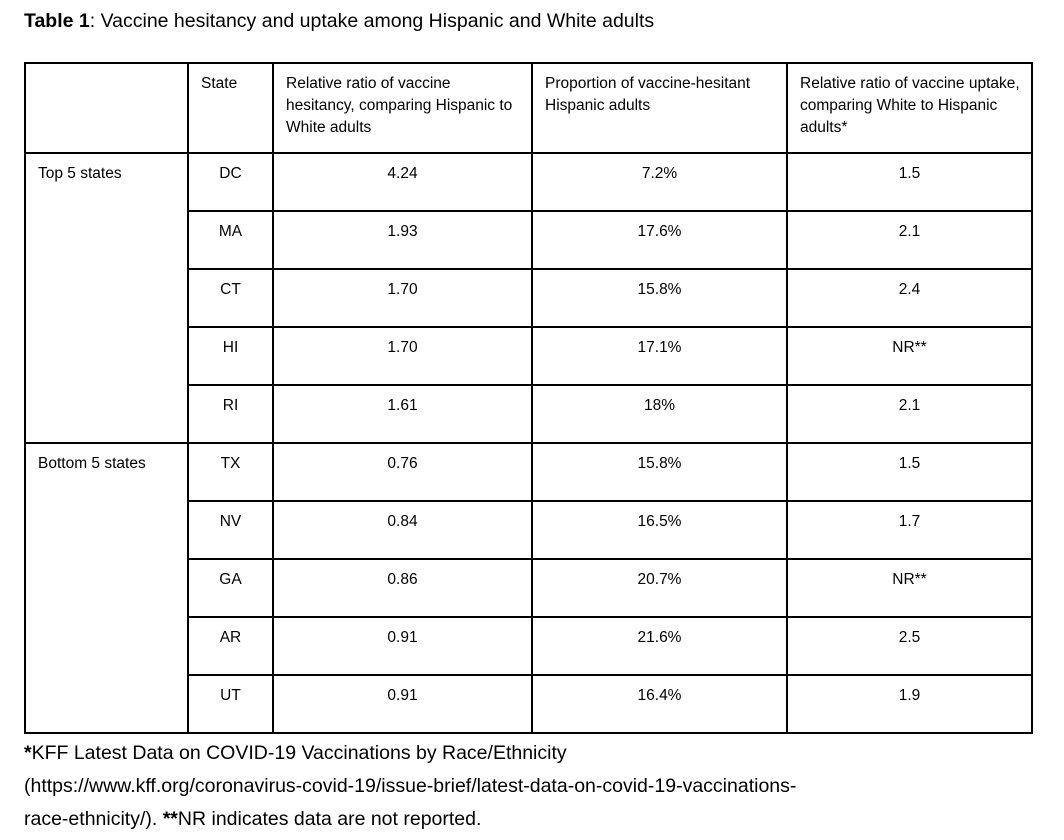 This screenshot has width=1064, height=840. Describe the element at coordinates (230, 182) in the screenshot. I see `state-cell: DC` at that location.